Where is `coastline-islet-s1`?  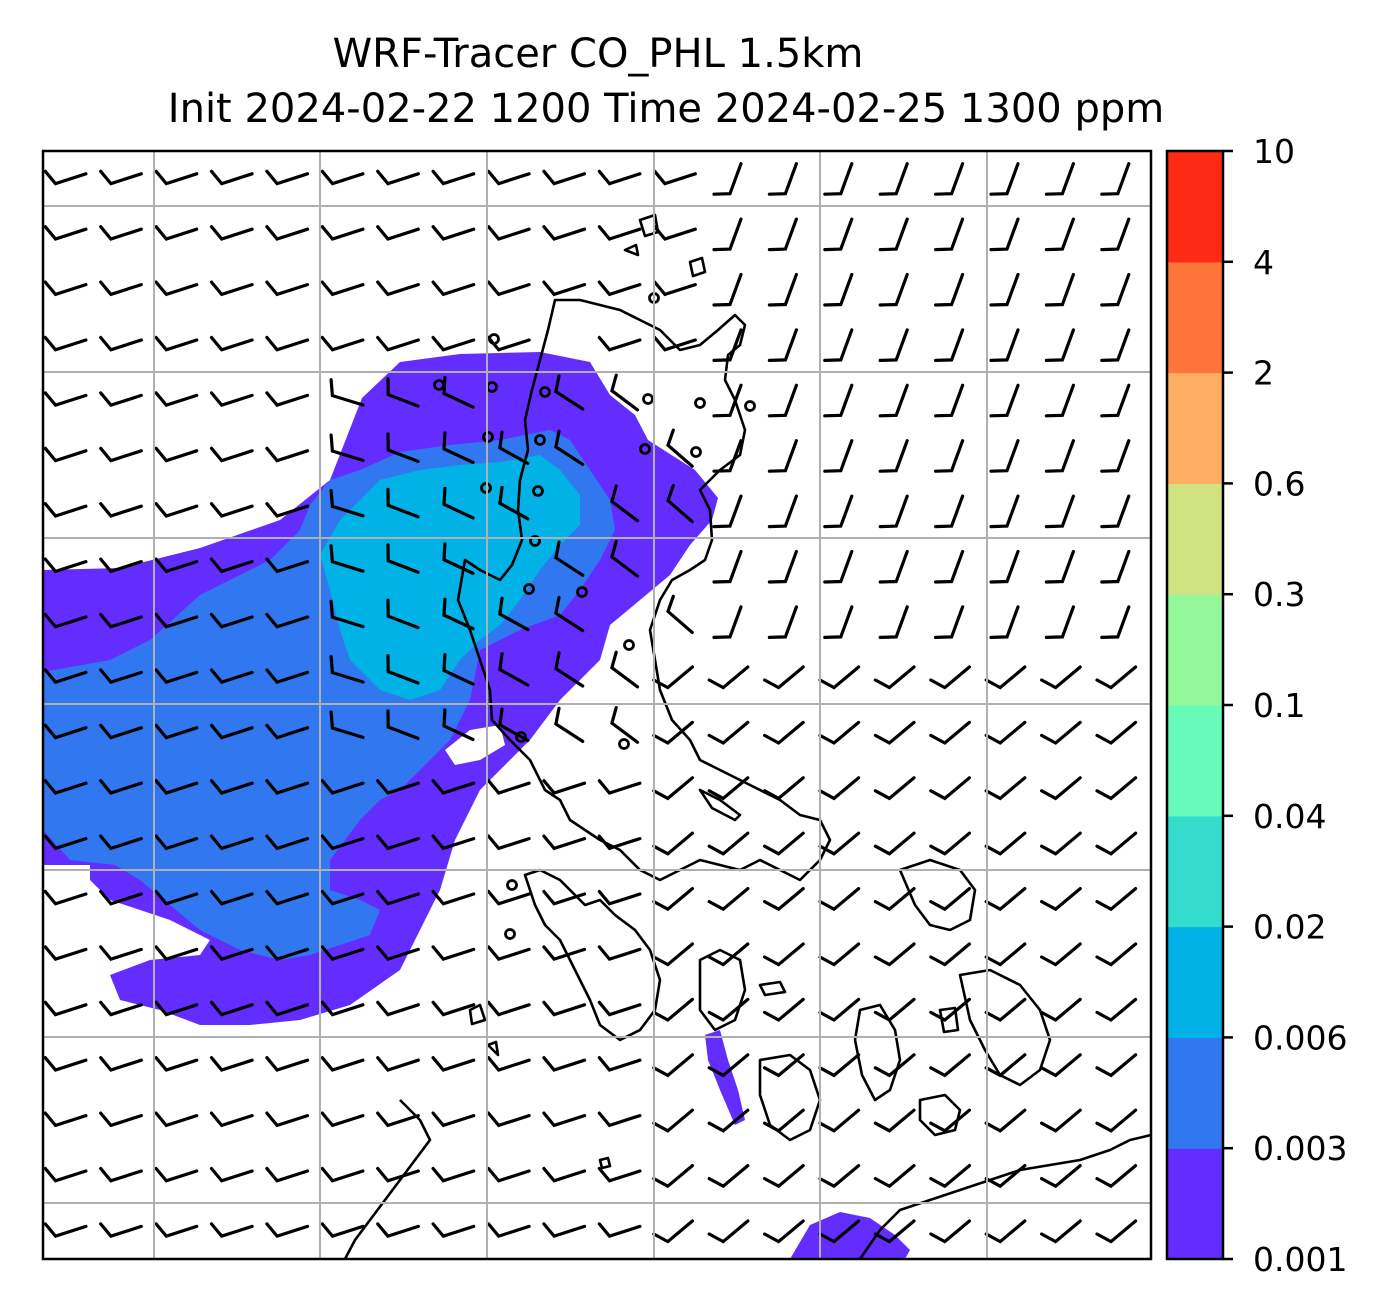
coastline-islet-s1 is located at coordinates (605, 1163).